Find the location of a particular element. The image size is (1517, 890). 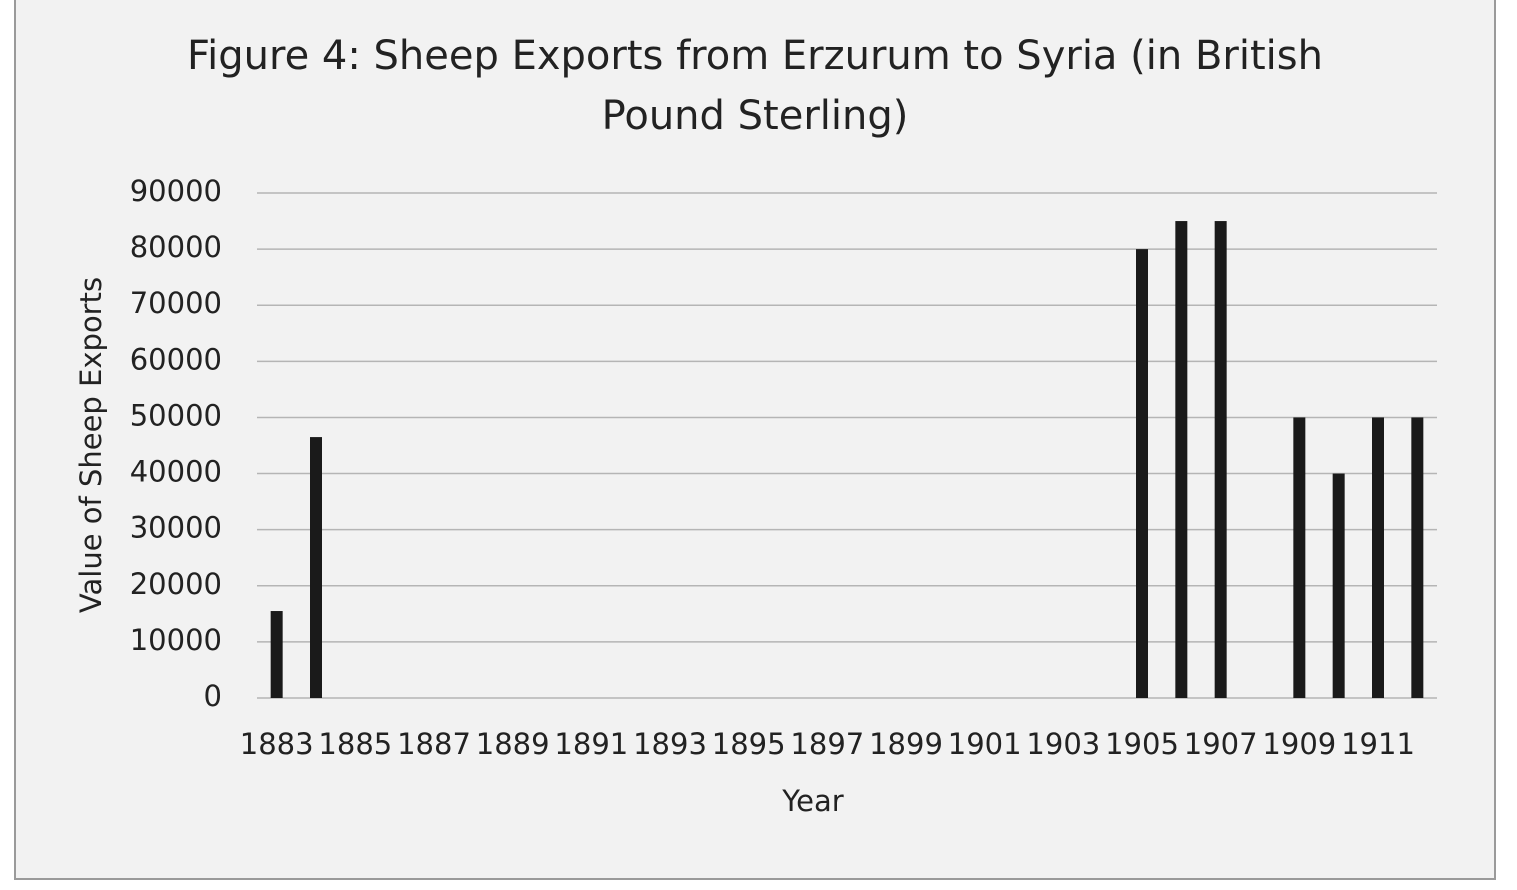

x-tick-label: 1903 is located at coordinates (1063, 744).